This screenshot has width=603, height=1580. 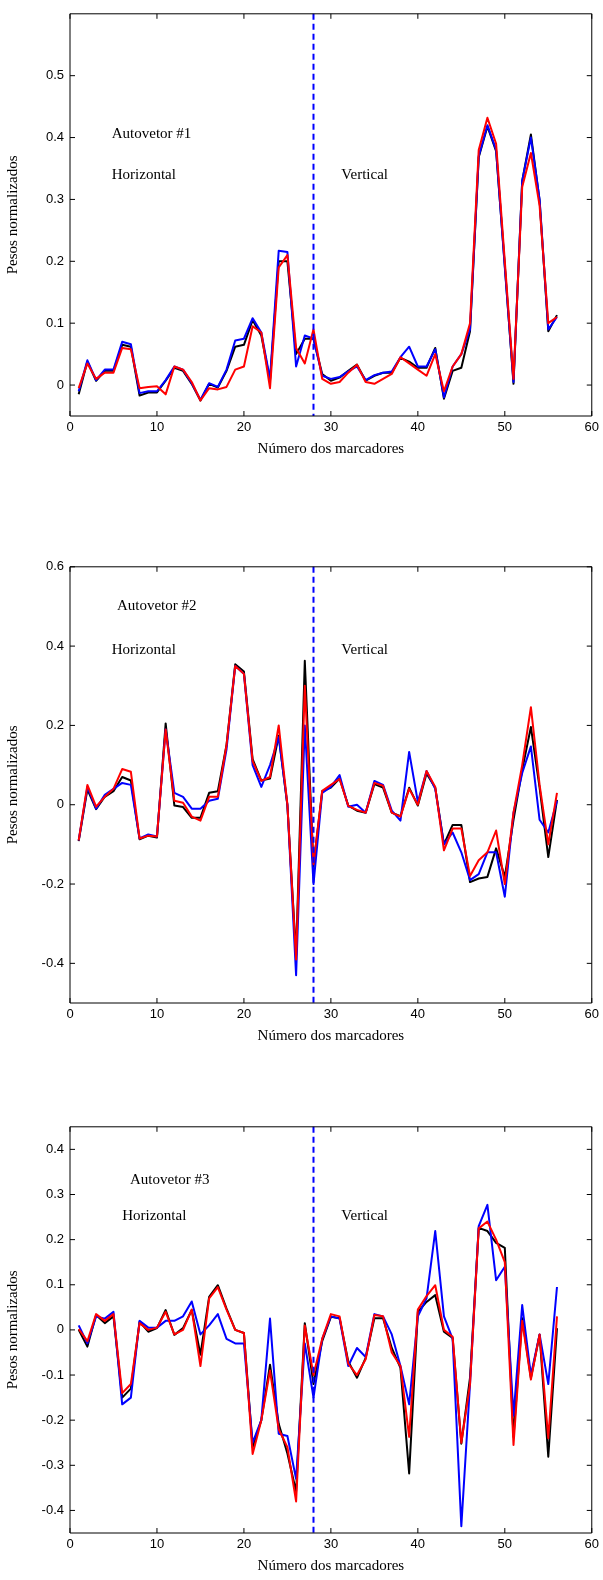 I want to click on annotation: Autovetor #2, so click(x=156, y=605).